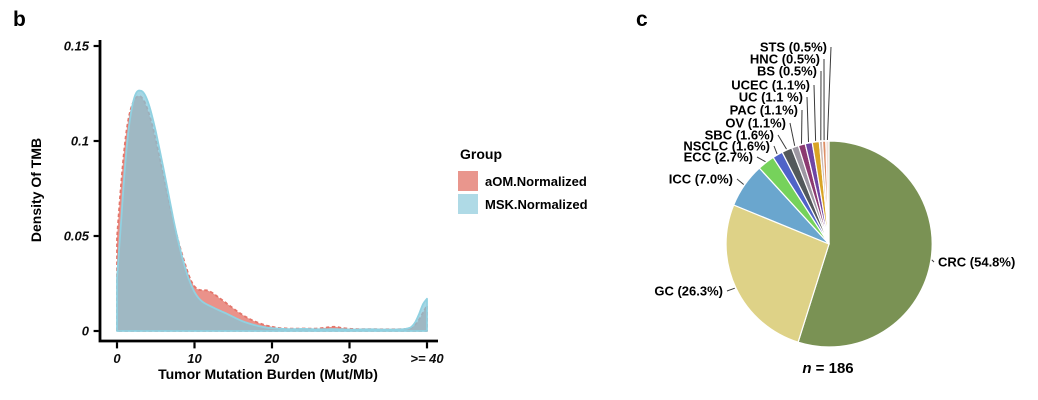  I want to click on panel-label-b: b, so click(19, 19).